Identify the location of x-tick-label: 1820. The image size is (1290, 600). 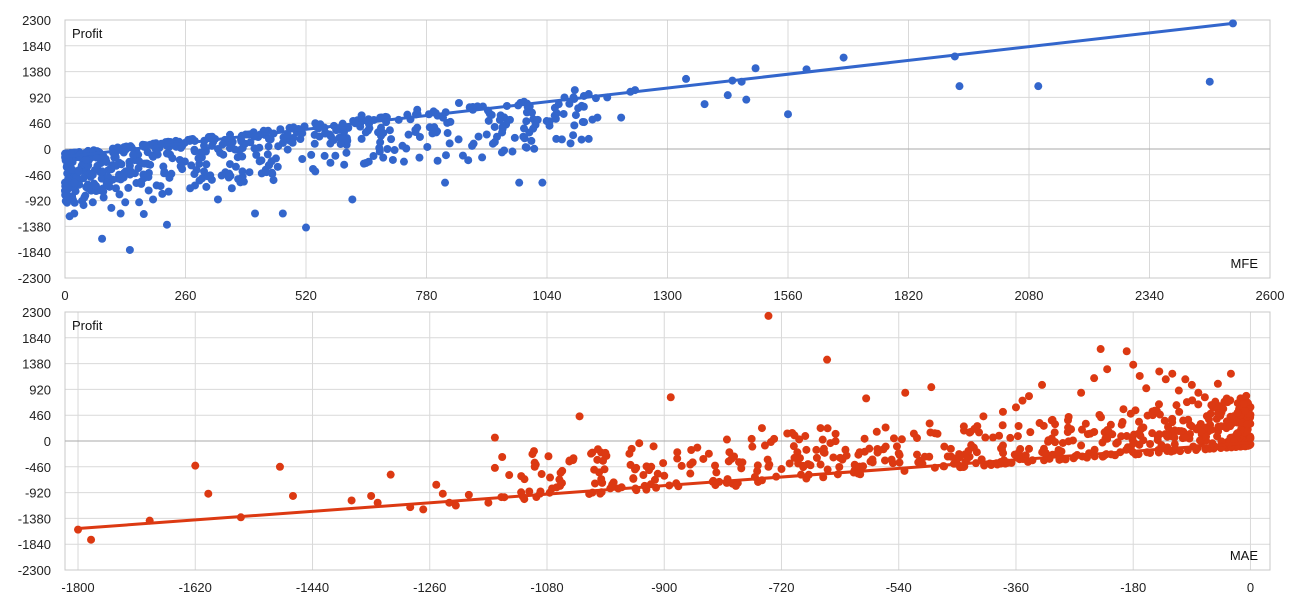
(908, 295).